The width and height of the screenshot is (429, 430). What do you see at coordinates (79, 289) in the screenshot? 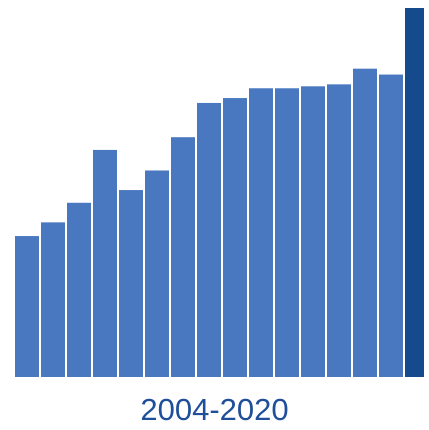
I see `bar-2006` at bounding box center [79, 289].